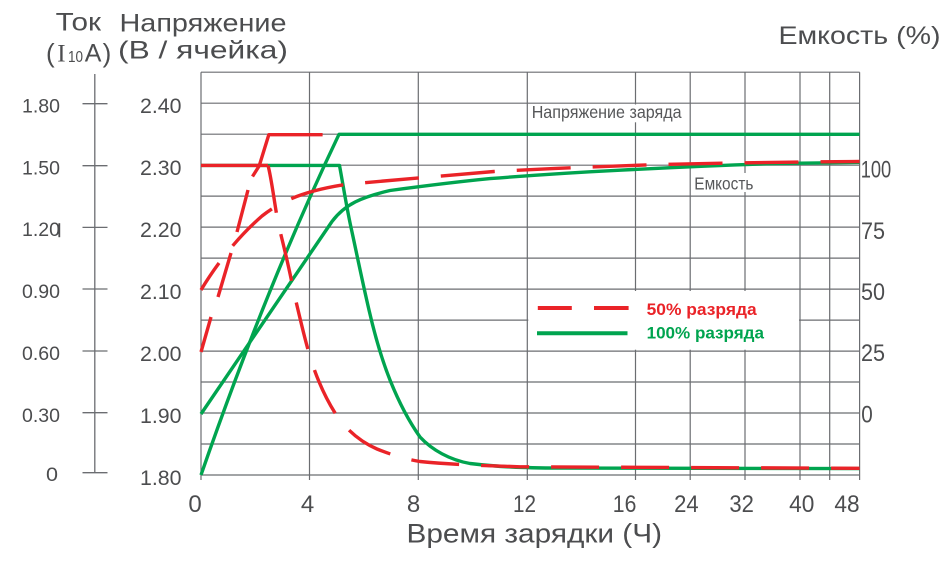 This screenshot has height=561, width=947. What do you see at coordinates (860, 36) in the screenshot?
I see `svg-text: Емкость (%)` at bounding box center [860, 36].